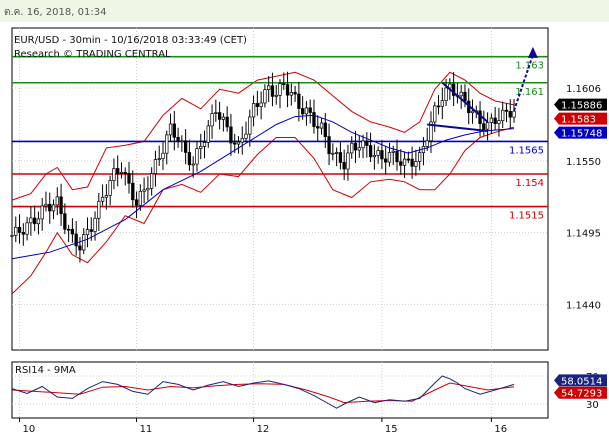  Describe the element at coordinates (583, 234) in the screenshot. I see `price-tick-label: 1.1495` at that location.